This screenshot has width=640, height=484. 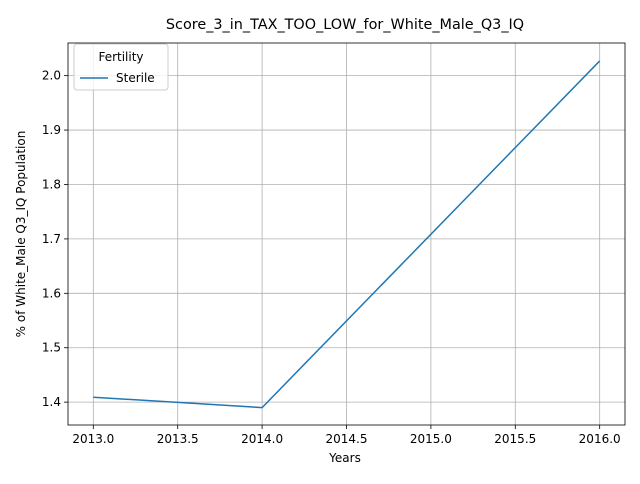 What do you see at coordinates (51, 130) in the screenshot?
I see `y-tick-label: 1.9` at bounding box center [51, 130].